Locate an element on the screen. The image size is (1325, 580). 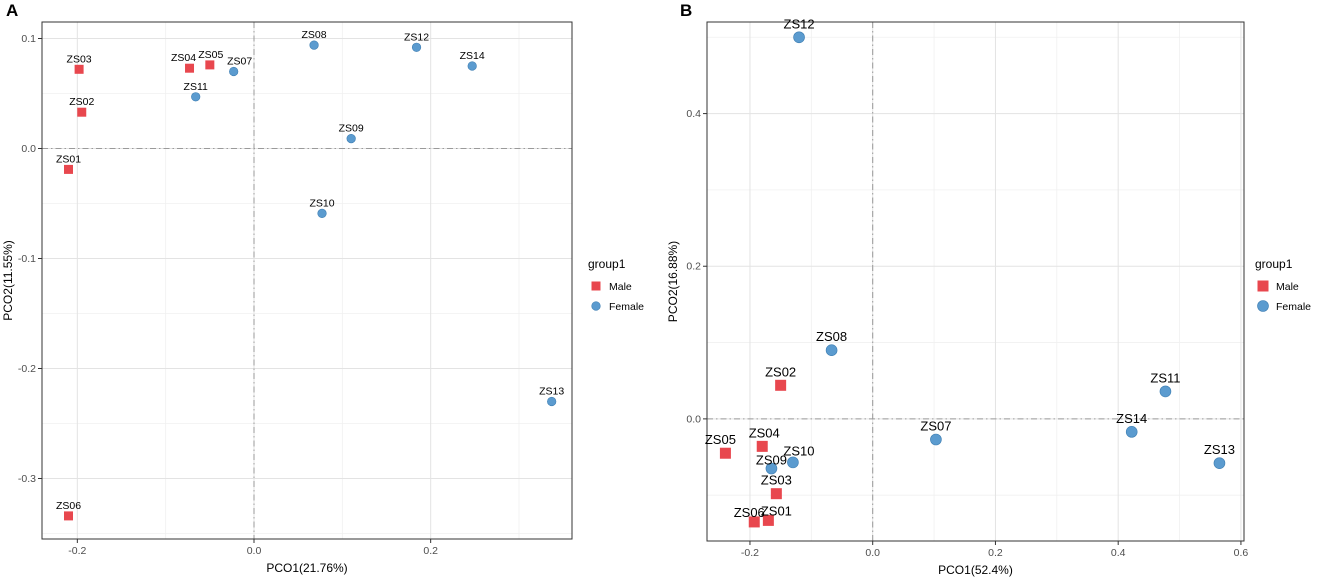
y-axis-title: PCO2(11.55%) is located at coordinates (8, 280).